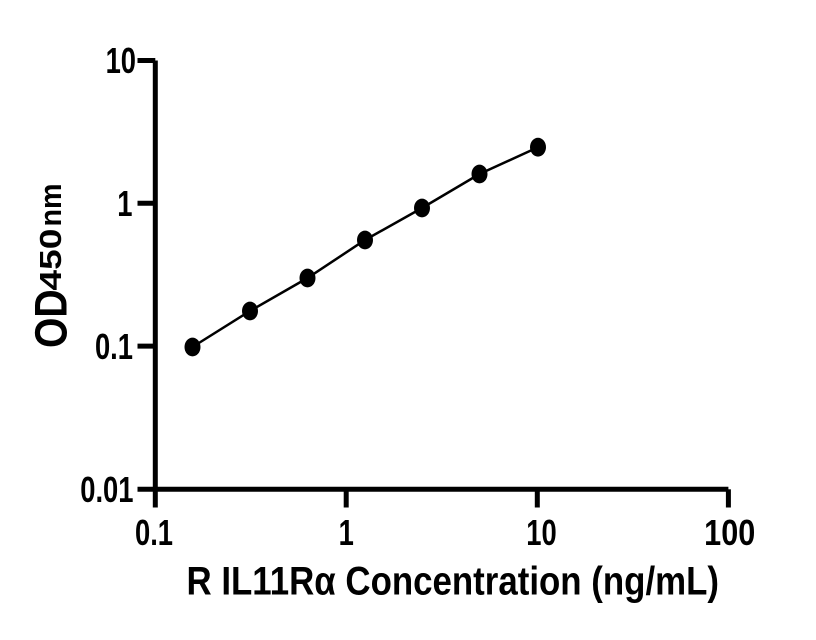 The image size is (816, 640). What do you see at coordinates (50, 205) in the screenshot?
I see `svg-text: nm` at bounding box center [50, 205].